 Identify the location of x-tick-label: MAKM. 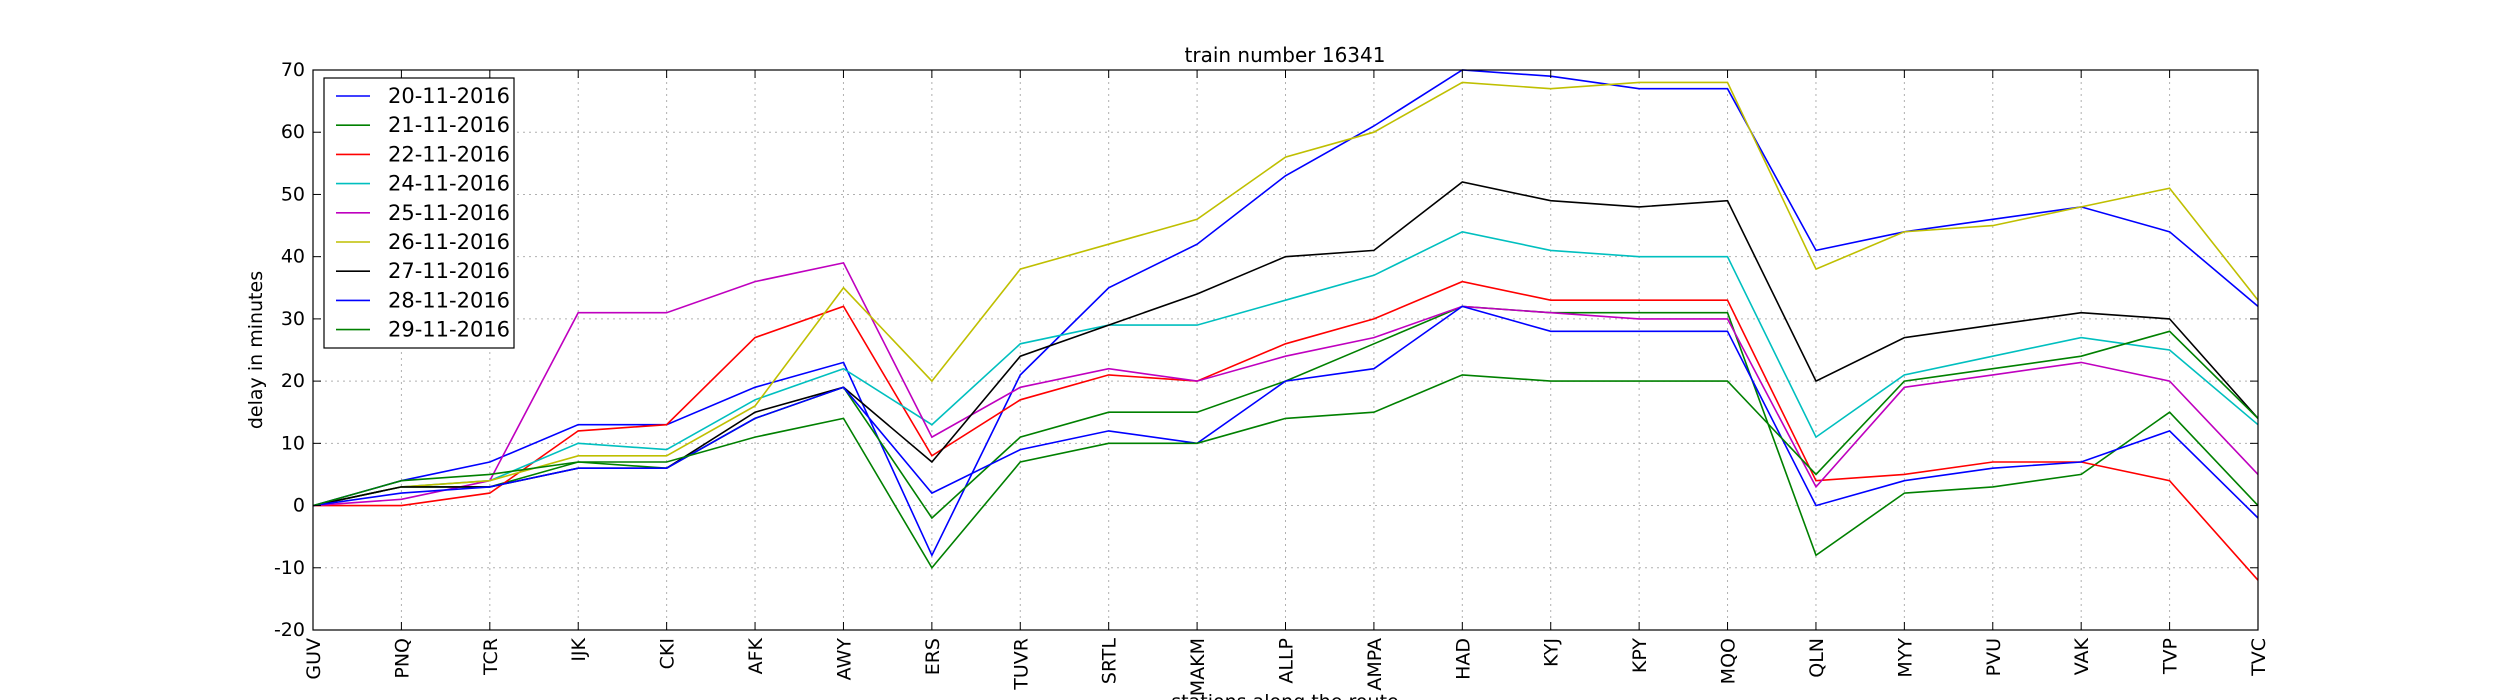
(1198, 667).